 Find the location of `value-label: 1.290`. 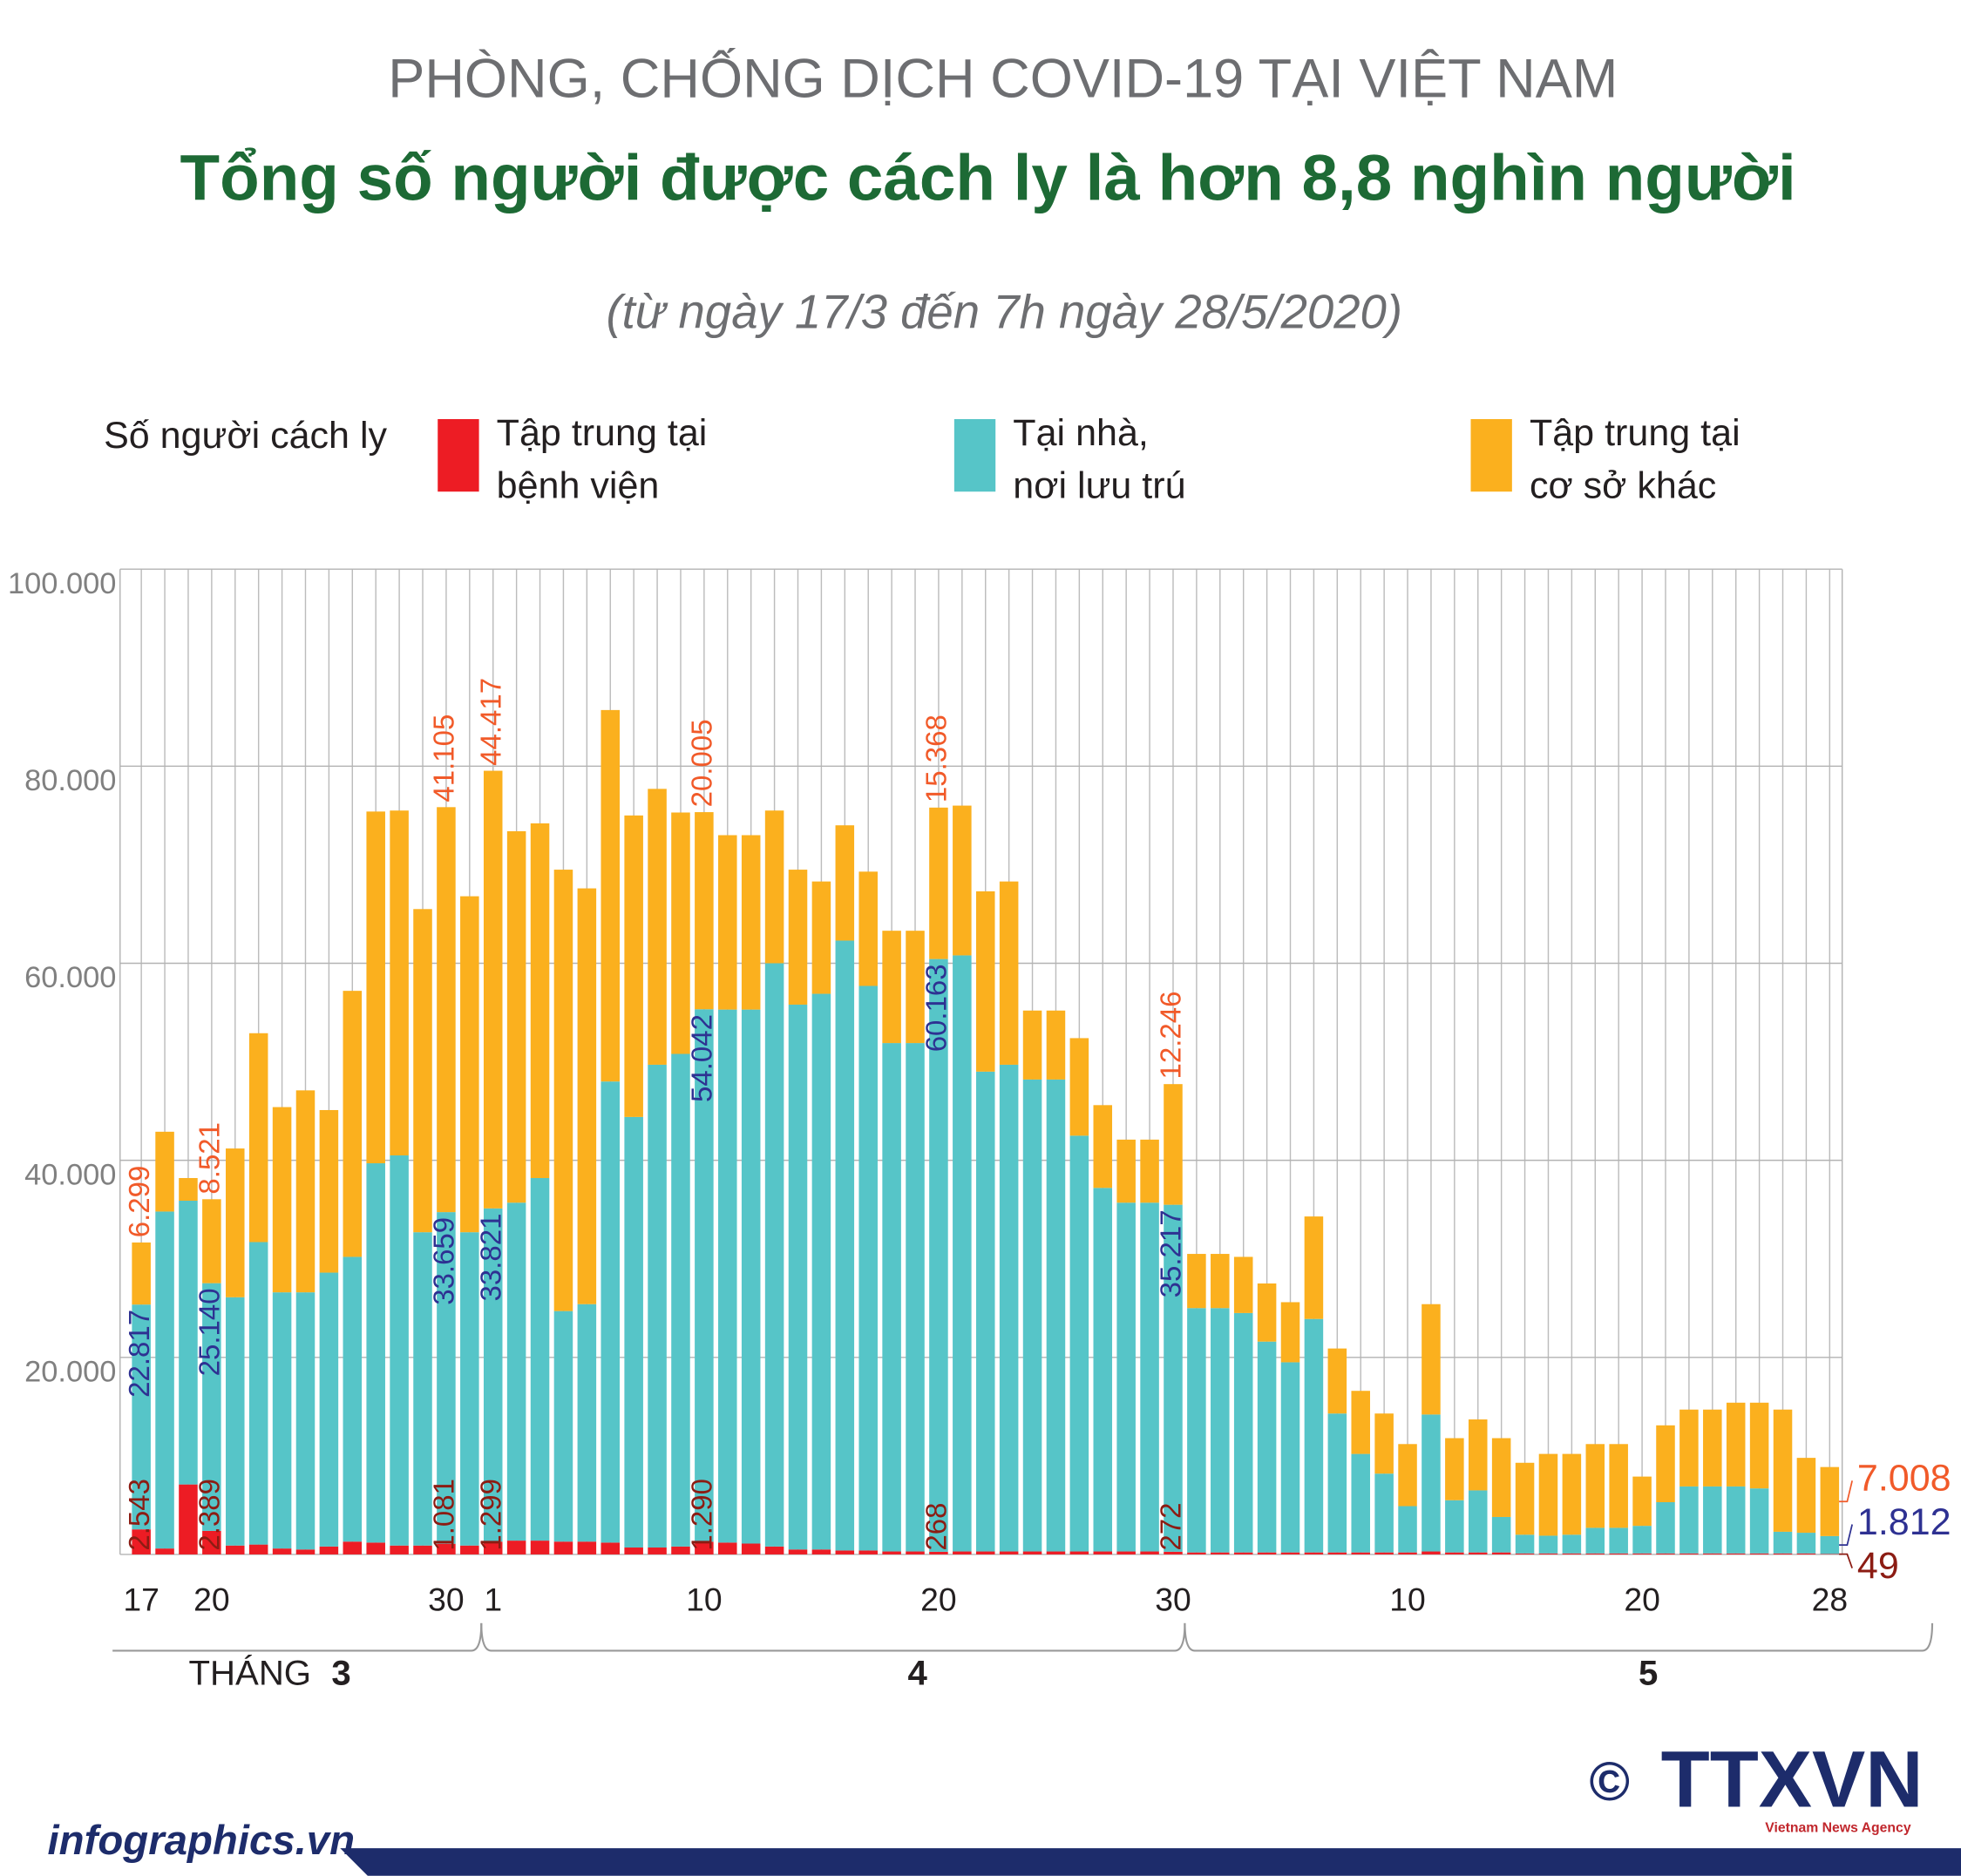

value-label: 1.290 is located at coordinates (702, 1515).